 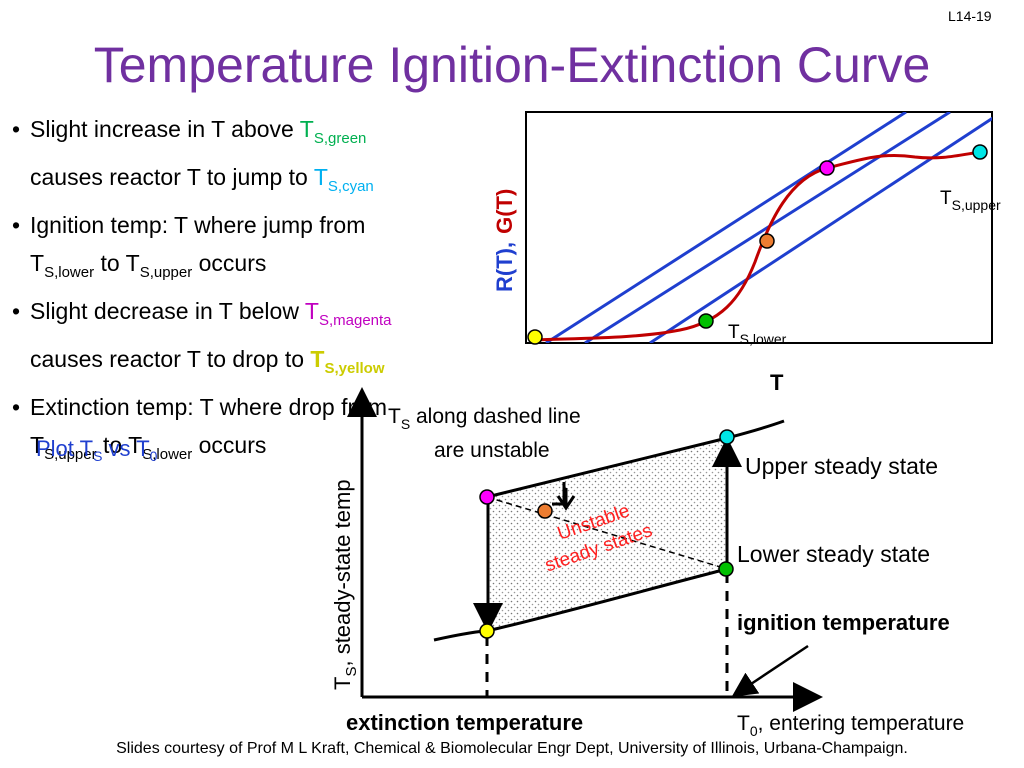 I want to click on green-point-bottom, so click(x=726, y=569).